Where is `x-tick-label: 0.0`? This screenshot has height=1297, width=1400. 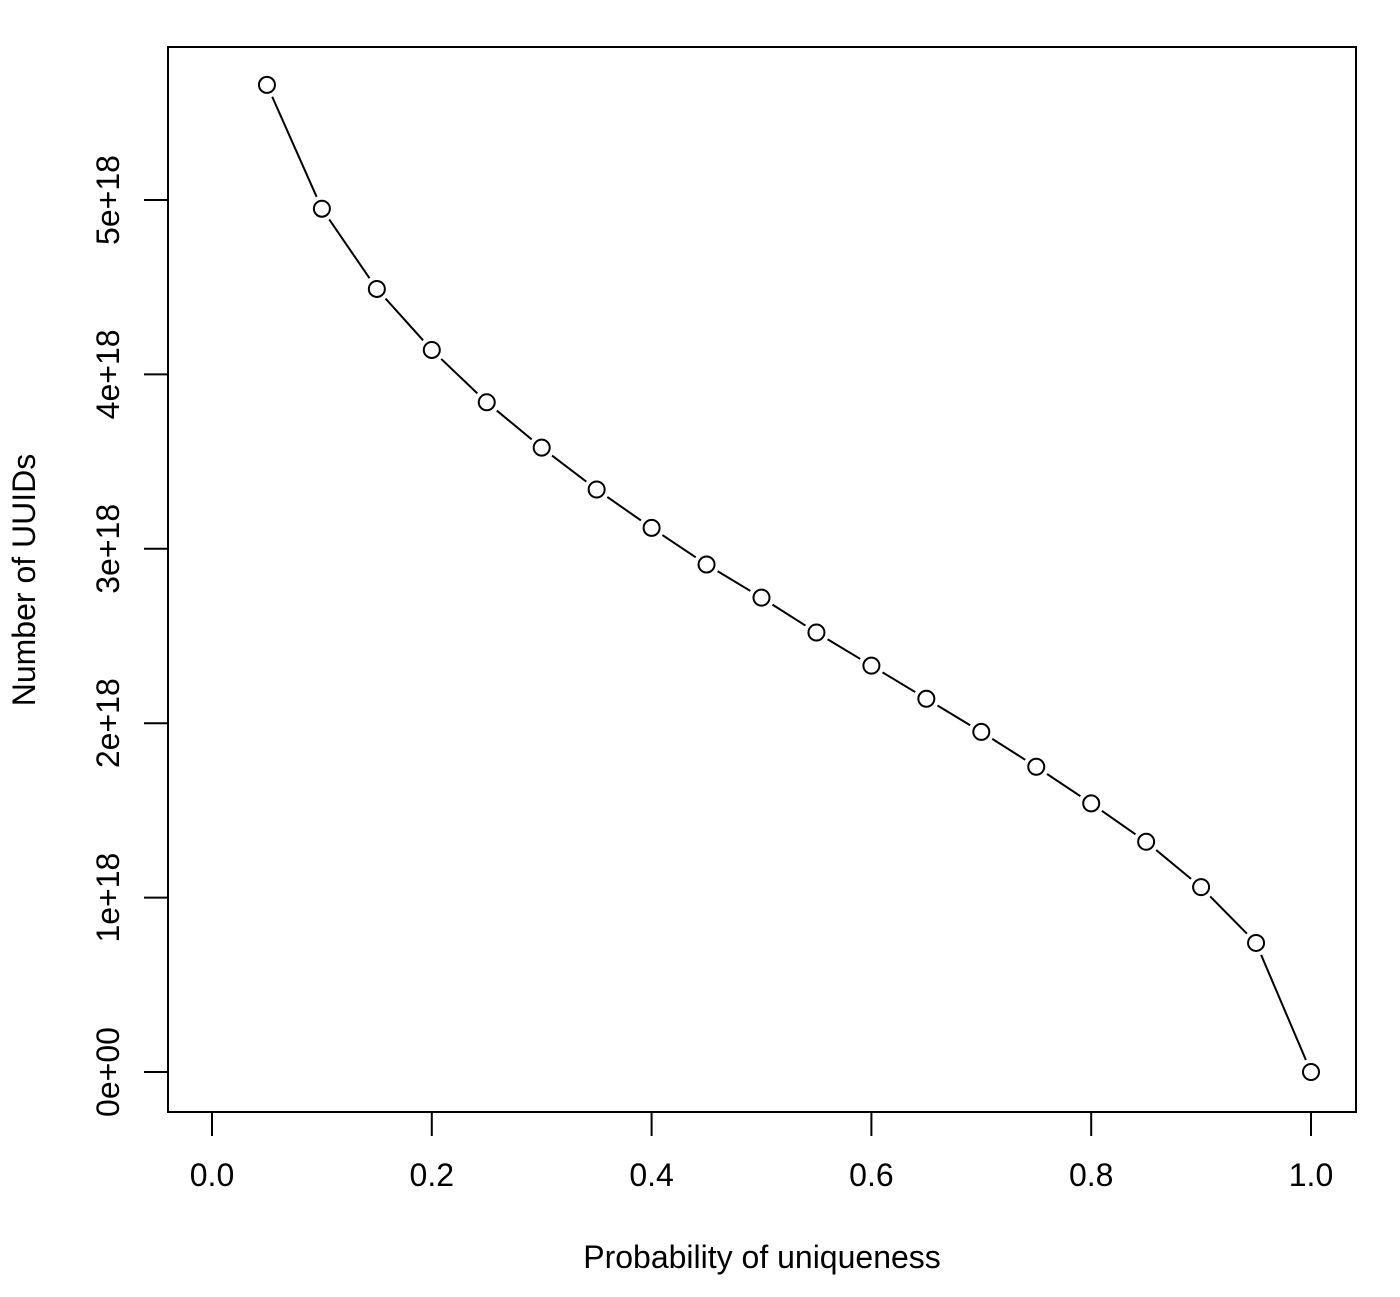
x-tick-label: 0.0 is located at coordinates (212, 1175).